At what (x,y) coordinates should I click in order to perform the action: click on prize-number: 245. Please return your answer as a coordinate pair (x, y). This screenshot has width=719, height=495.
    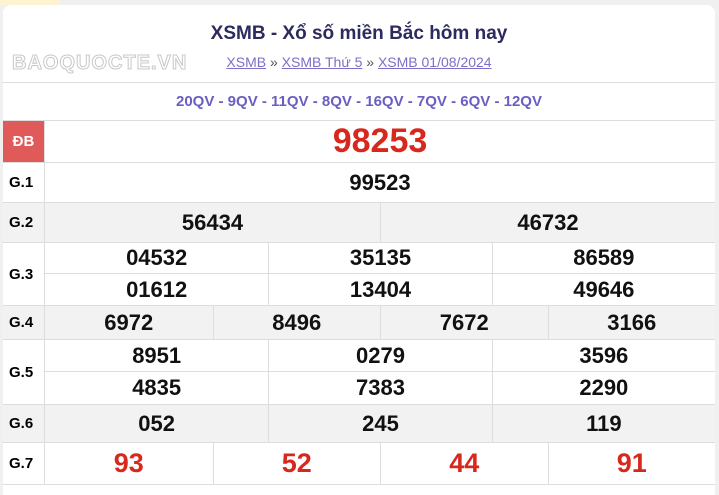
    Looking at the image, I should click on (379, 423).